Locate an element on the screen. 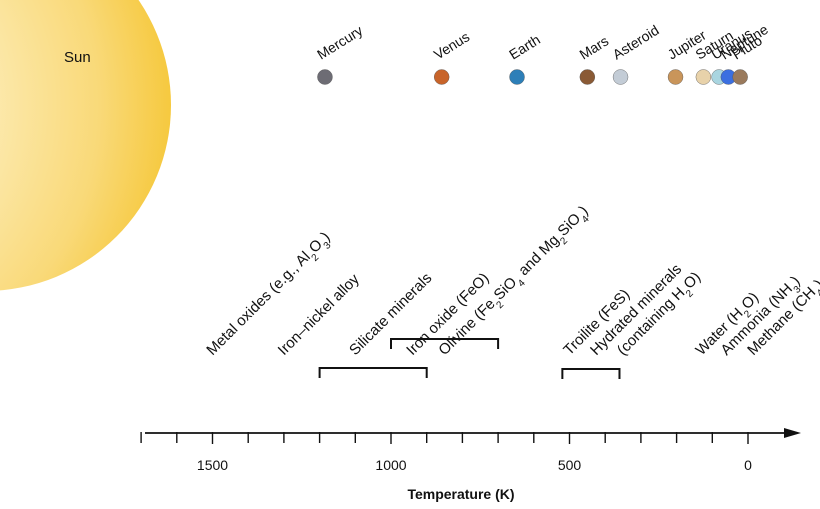  planet-label-venus: Venus is located at coordinates (451, 45).